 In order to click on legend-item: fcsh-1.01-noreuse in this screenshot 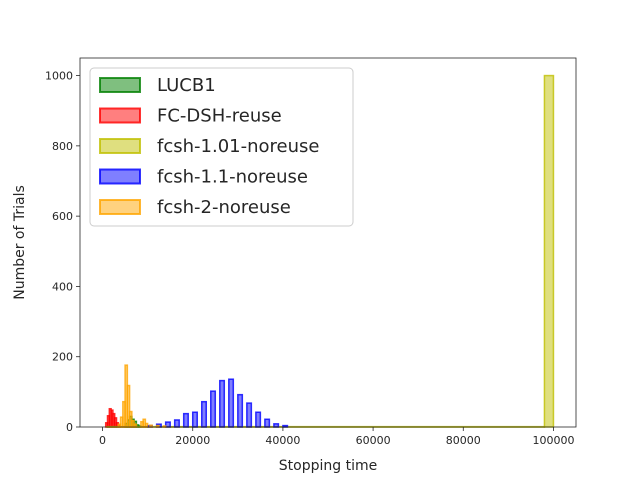, I will do `click(209, 146)`.